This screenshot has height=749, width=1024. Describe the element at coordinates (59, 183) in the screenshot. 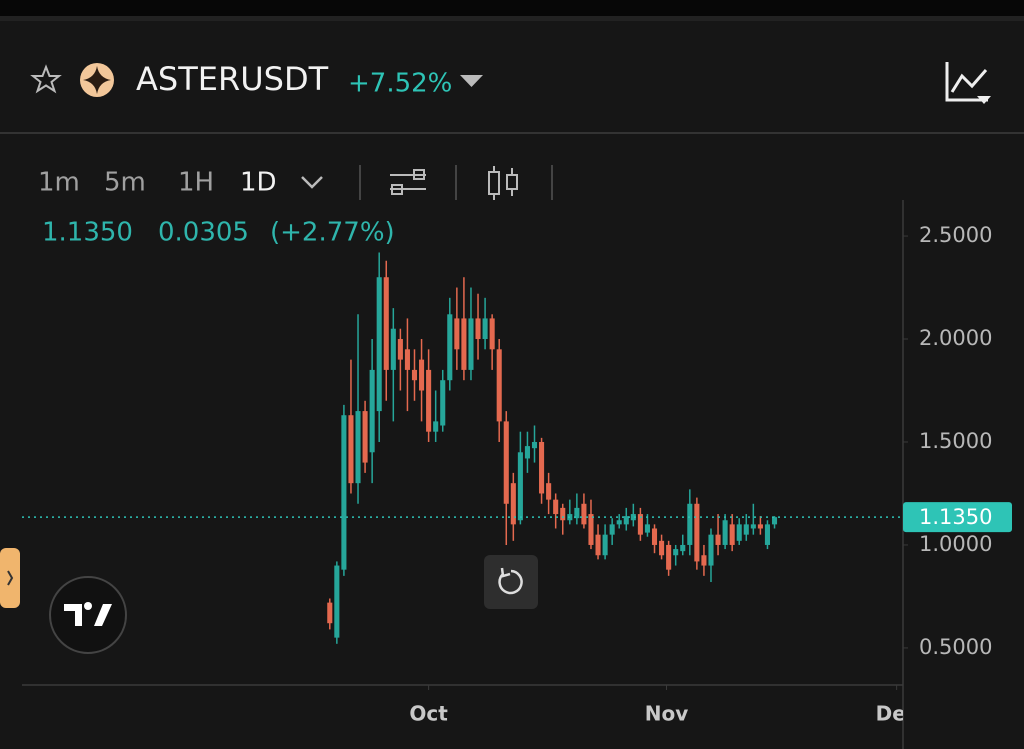

I see `interval-button: 1m` at that location.